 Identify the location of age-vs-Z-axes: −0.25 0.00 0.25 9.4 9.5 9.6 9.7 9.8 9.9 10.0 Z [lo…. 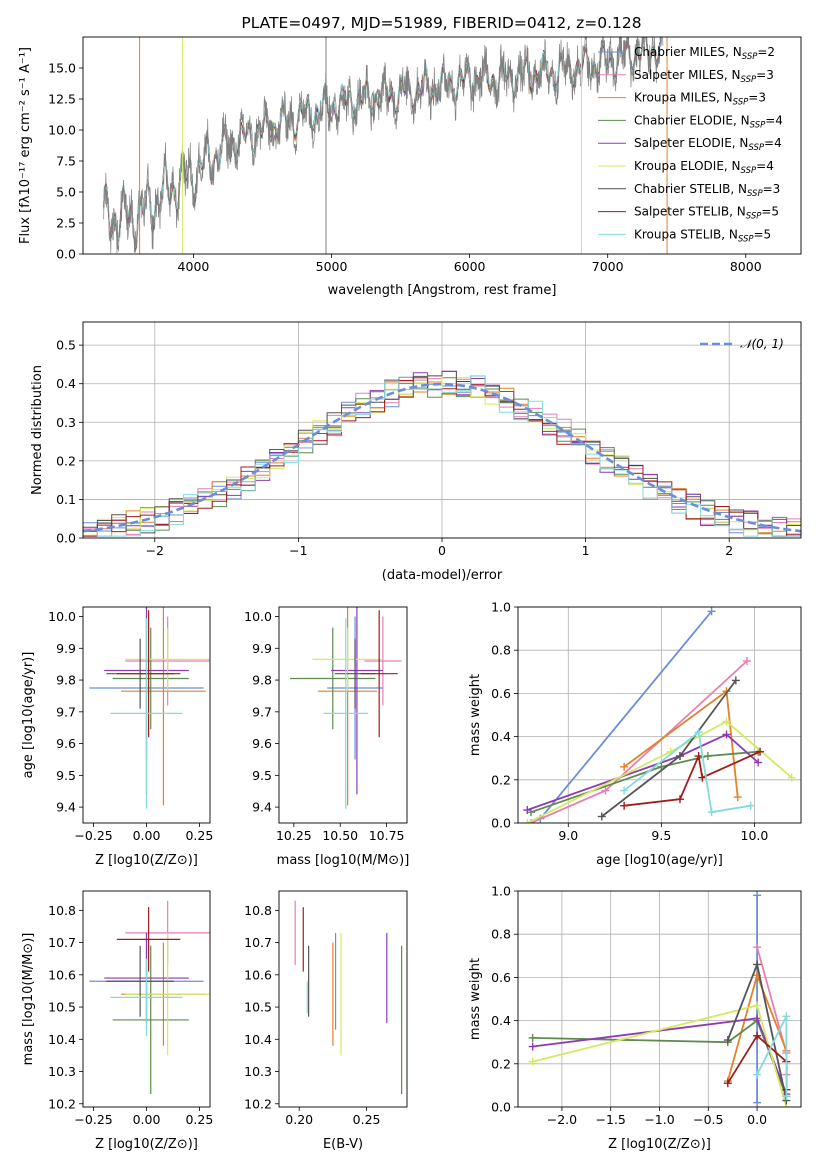
(117, 737).